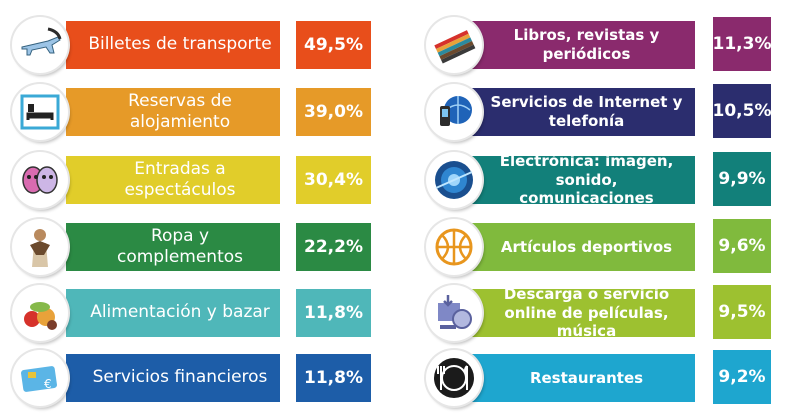 Image resolution: width=800 pixels, height=419 pixels. I want to click on category-label: Artículos deportivos, so click(579, 247).